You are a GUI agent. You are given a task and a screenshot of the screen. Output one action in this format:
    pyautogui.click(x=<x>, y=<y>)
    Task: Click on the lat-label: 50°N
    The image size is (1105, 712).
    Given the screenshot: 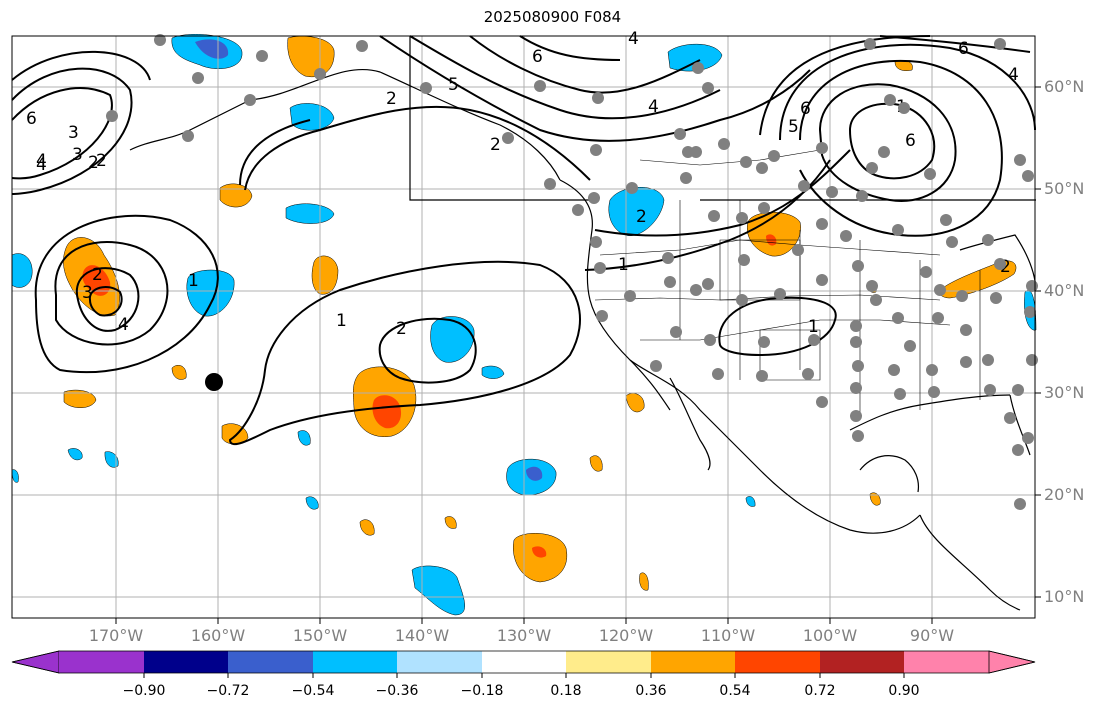 What is the action you would take?
    pyautogui.click(x=1064, y=188)
    